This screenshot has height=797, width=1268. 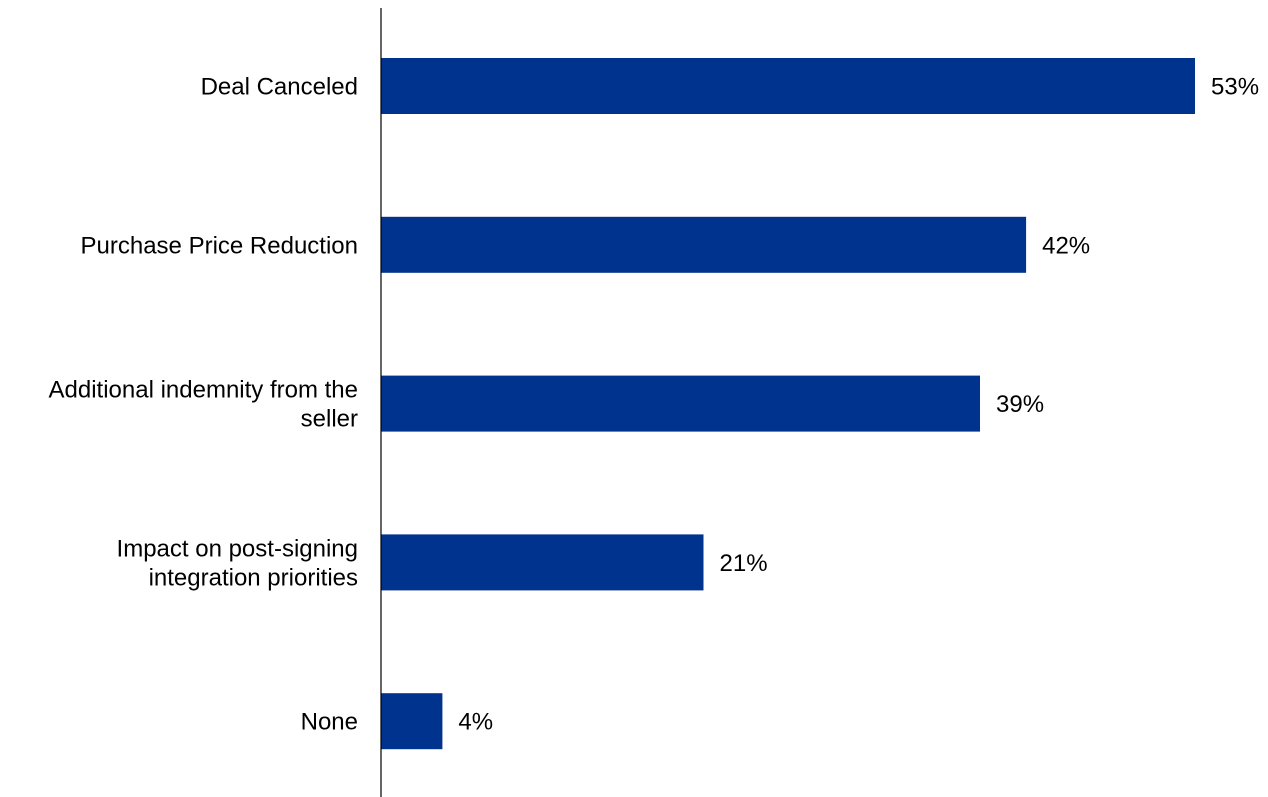 What do you see at coordinates (1235, 87) in the screenshot?
I see `data-label: 53%` at bounding box center [1235, 87].